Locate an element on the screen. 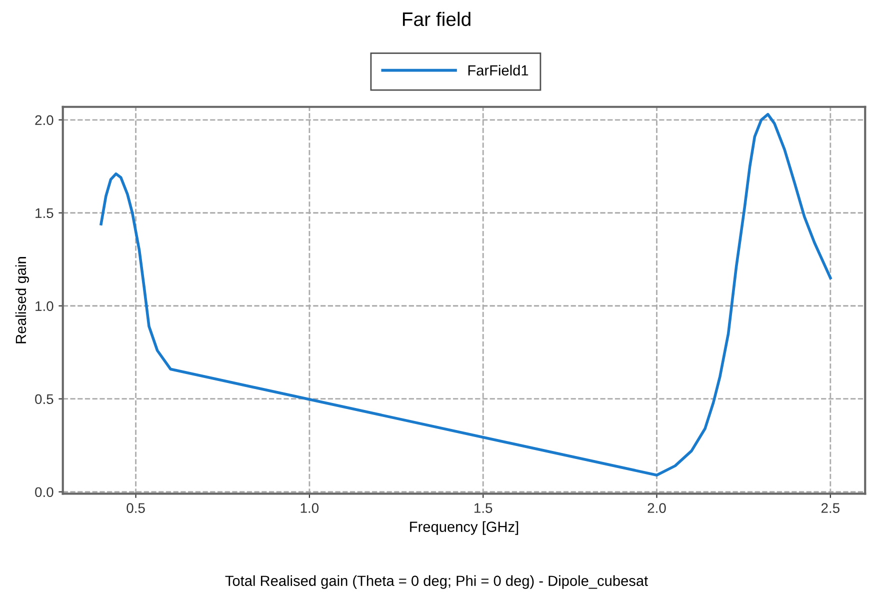  y-tick-label: 1.5 is located at coordinates (45, 213).